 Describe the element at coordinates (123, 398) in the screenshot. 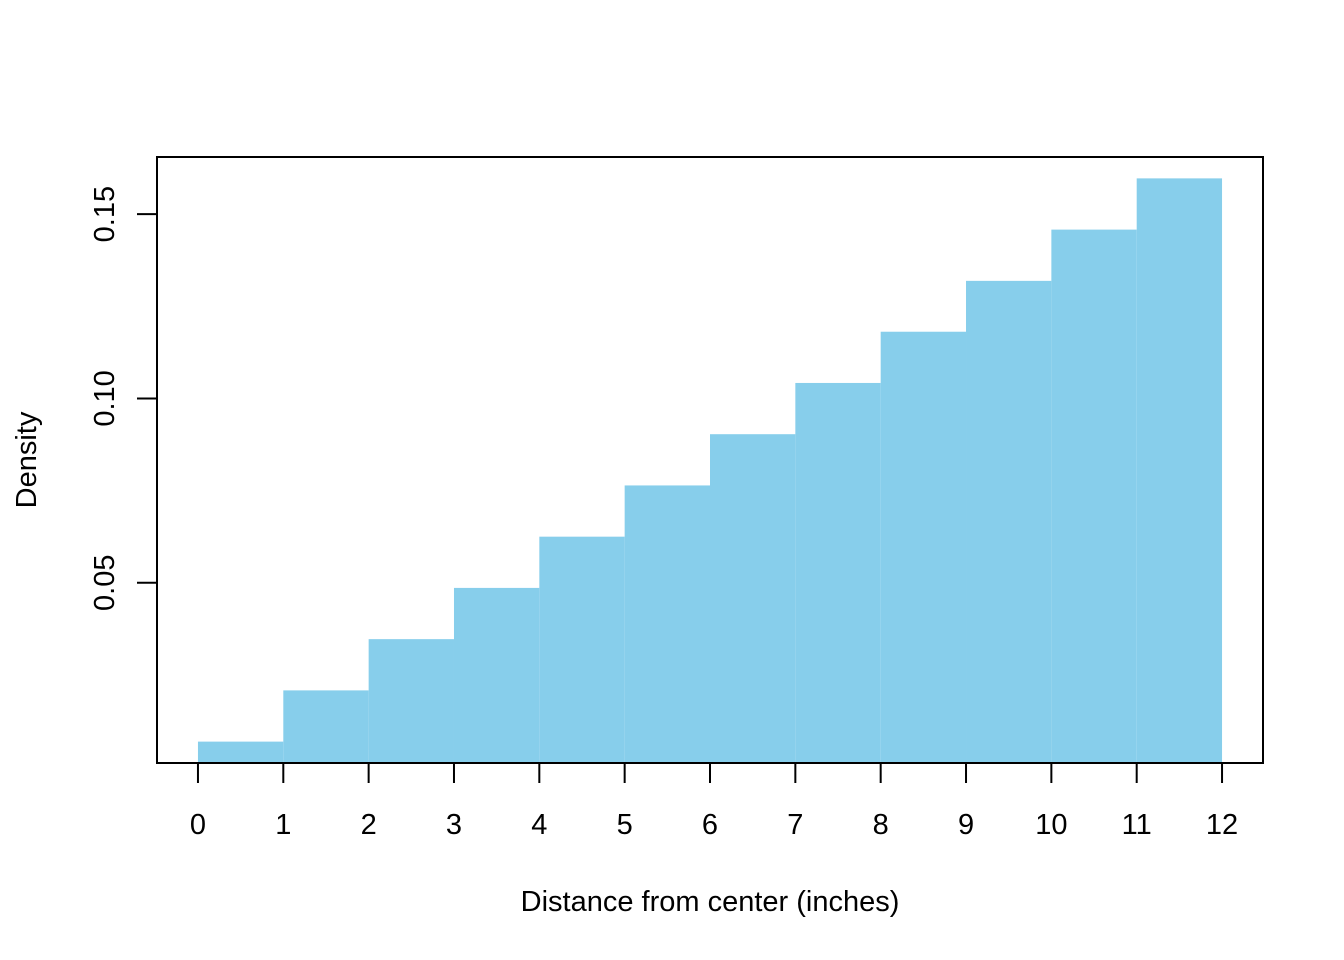

I see `y-axis: 0.05 0.10 0.15` at that location.